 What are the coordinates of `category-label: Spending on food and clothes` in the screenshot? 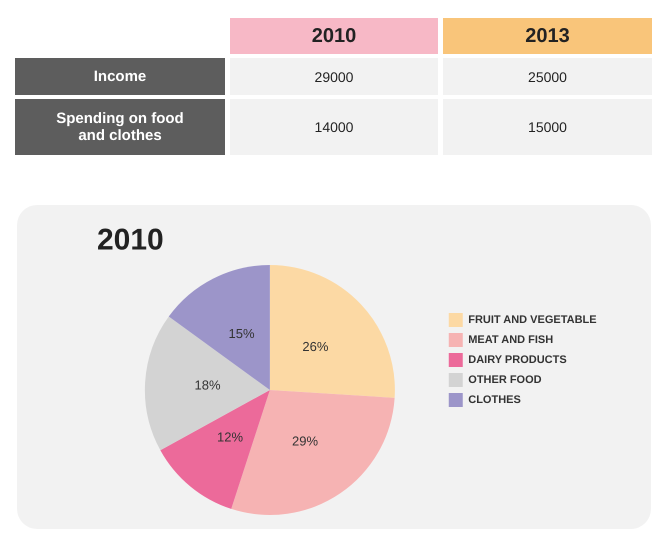 It's located at (120, 127).